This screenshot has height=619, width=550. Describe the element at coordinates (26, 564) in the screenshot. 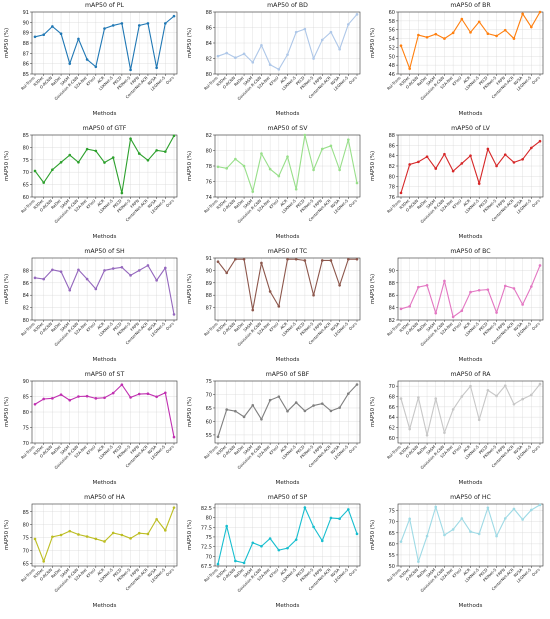

I see `y-tick-label: 65` at that location.